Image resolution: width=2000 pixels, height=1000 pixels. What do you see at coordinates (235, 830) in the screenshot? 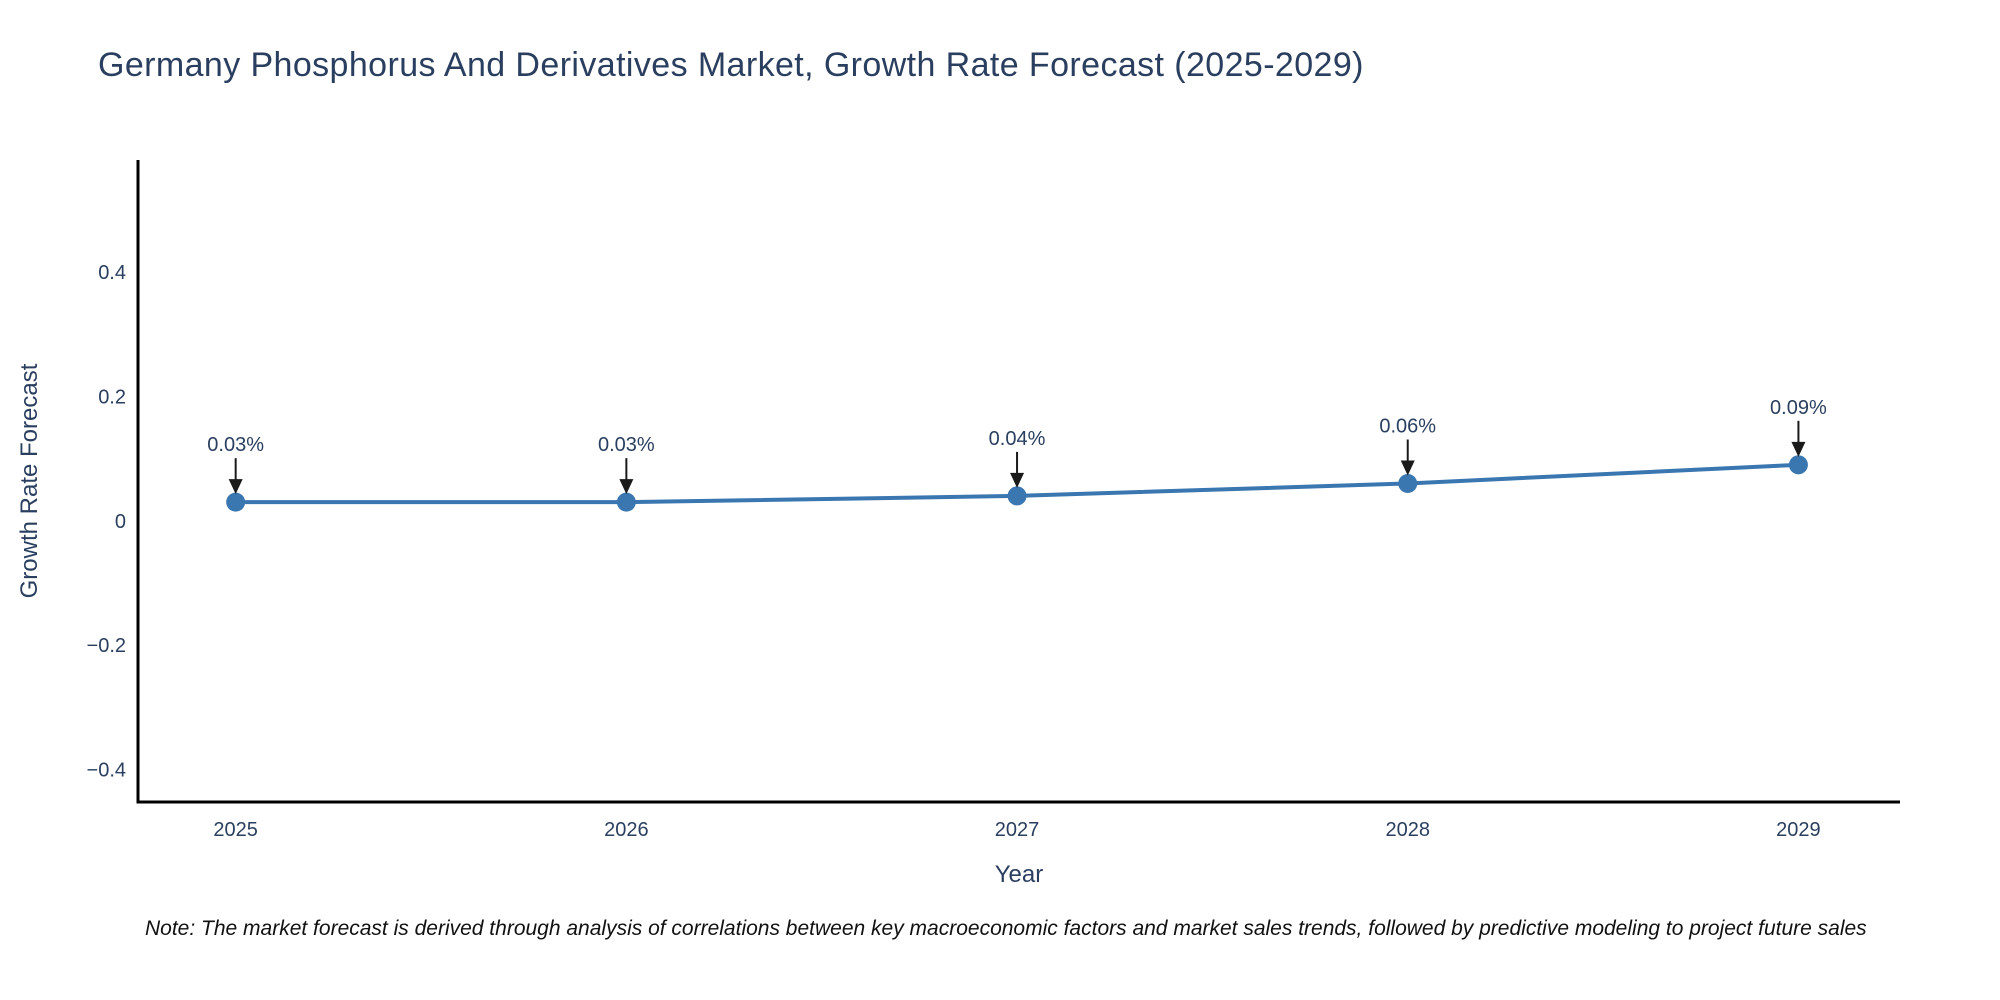
I see `x-tick-label: 2025` at bounding box center [235, 830].